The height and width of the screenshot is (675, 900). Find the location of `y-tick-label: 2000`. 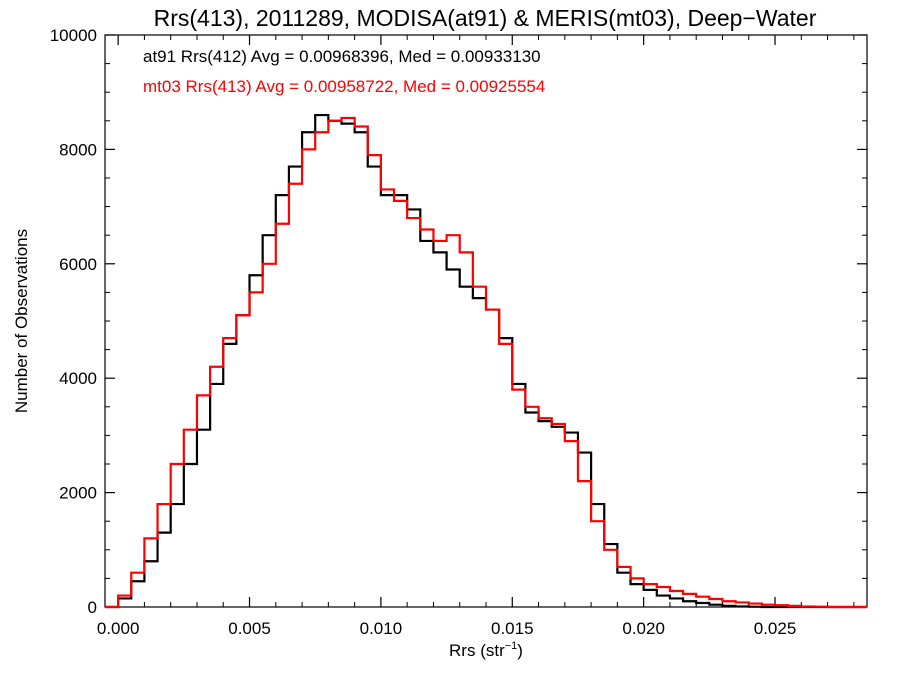

y-tick-label: 2000 is located at coordinates (78, 493).